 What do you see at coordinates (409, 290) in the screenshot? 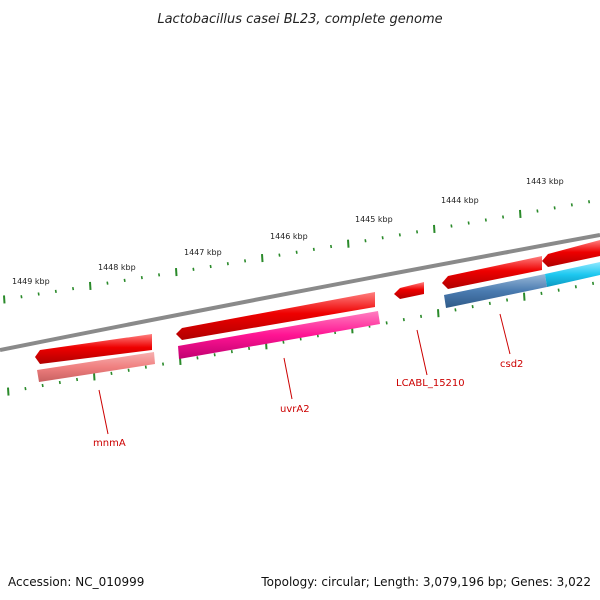
I see `gene-arrow-LCABL_15210-cds` at bounding box center [409, 290].